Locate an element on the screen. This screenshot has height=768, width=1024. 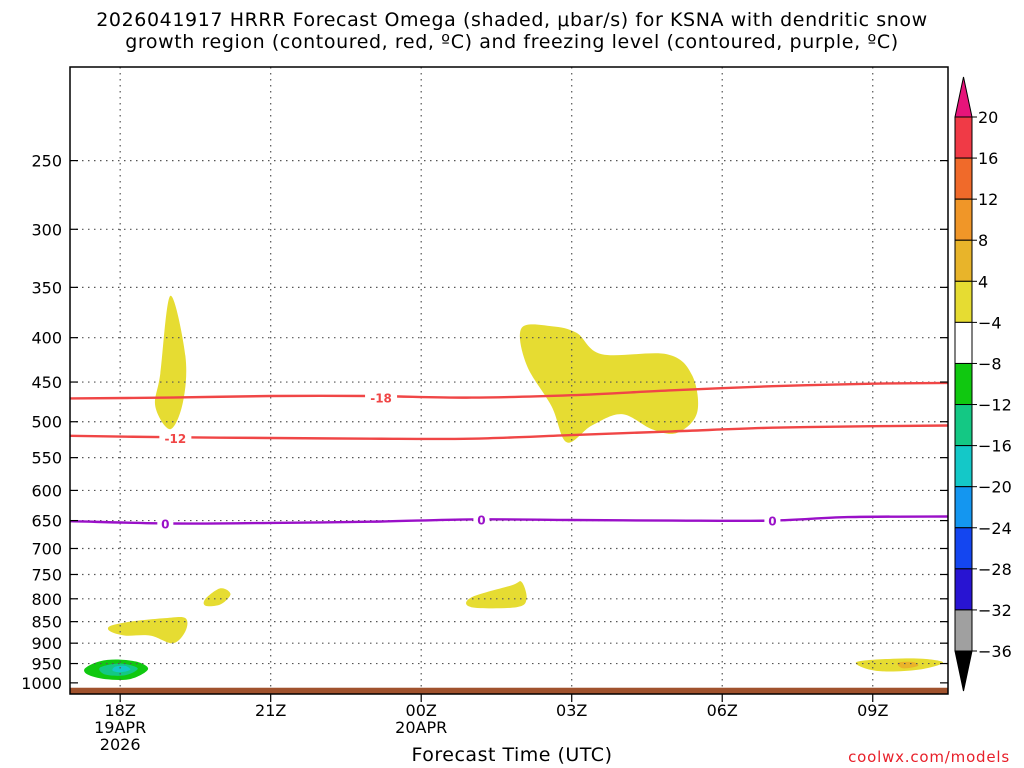
y-tick-label-800: 800 is located at coordinates (46, 599).